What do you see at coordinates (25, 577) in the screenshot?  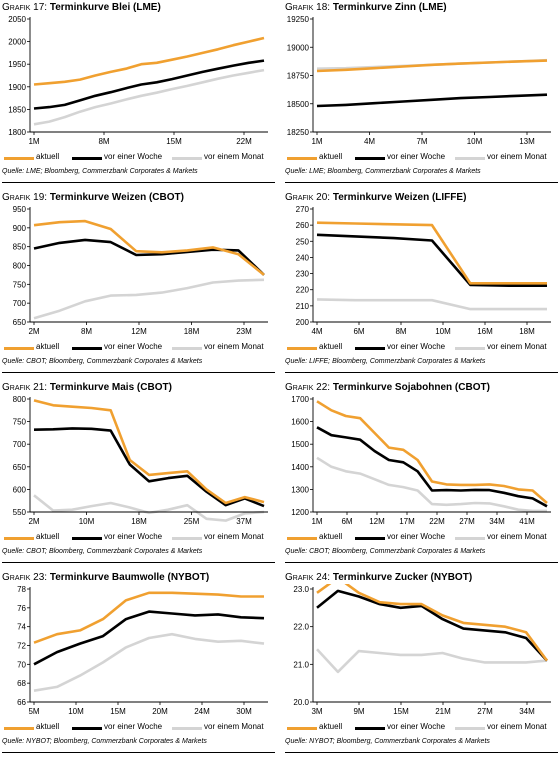 I see `chart-number: Grafik 23:` at bounding box center [25, 577].